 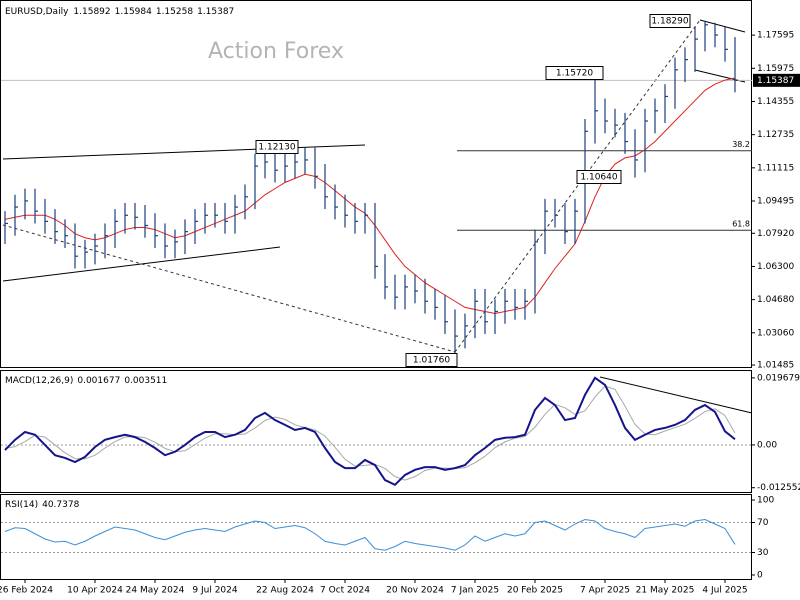 What do you see at coordinates (155, 591) in the screenshot?
I see `x-tick-label: 24 May 2024` at bounding box center [155, 591].